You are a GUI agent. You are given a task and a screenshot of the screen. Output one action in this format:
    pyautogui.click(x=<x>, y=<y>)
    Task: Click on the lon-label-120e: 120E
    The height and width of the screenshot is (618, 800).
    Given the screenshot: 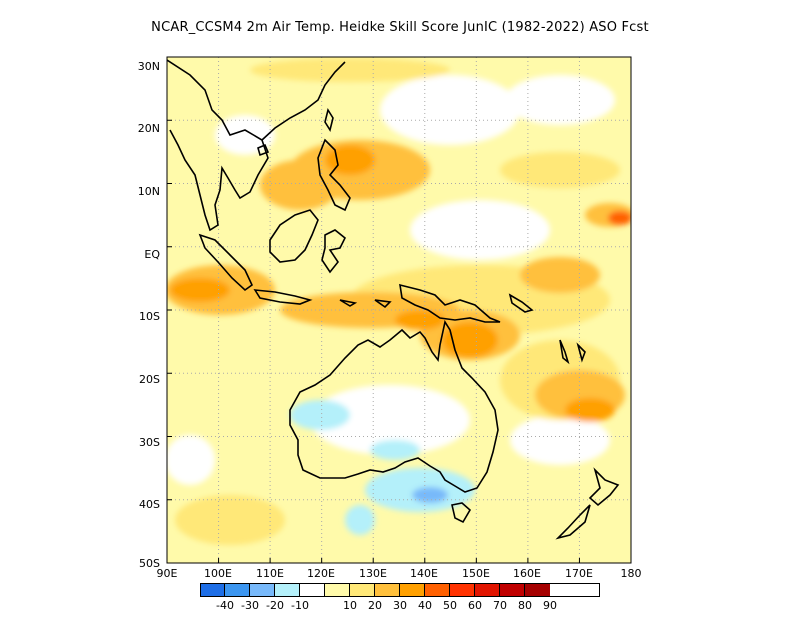 What is the action you would take?
    pyautogui.click(x=321, y=573)
    